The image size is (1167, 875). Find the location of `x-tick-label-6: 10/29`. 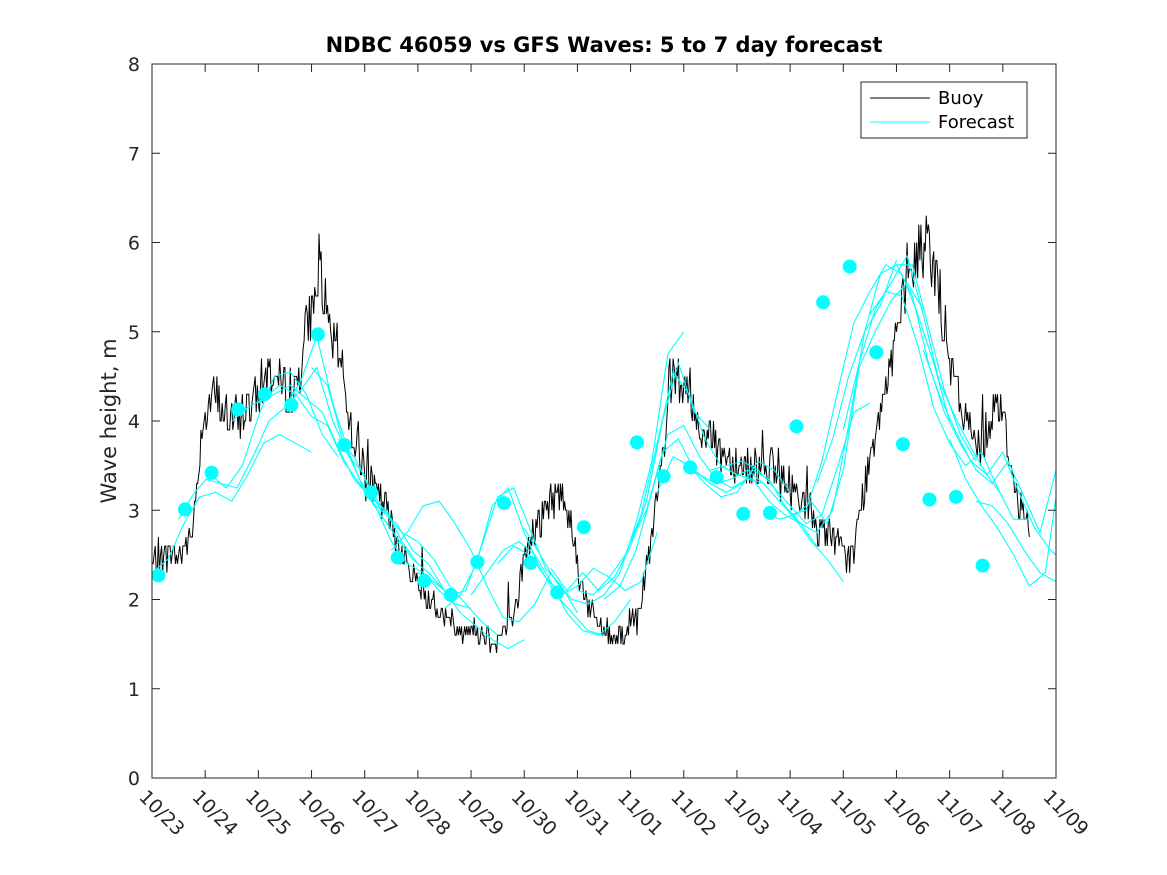

x-tick-label-6: 10/29 is located at coordinates (481, 813).